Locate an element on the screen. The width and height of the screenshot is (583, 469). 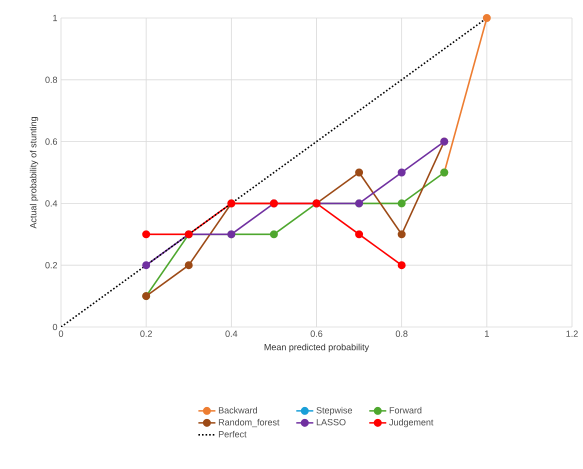
y-tick-label: 0 is located at coordinates (55, 327).